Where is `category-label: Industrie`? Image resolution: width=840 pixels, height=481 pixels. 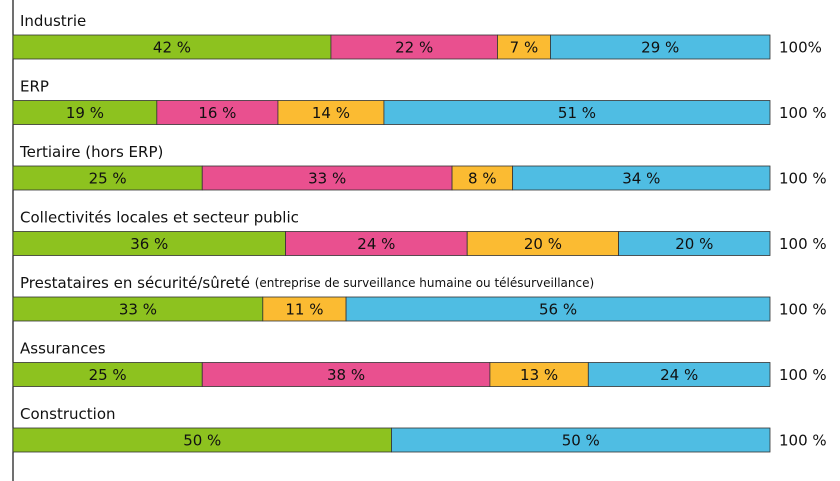
category-label: Industrie is located at coordinates (53, 21).